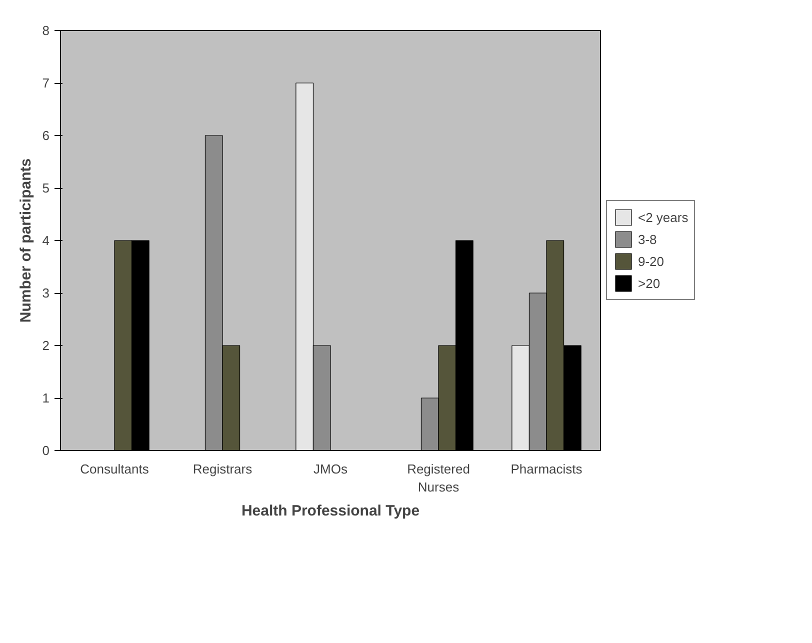 This screenshot has width=812, height=643. What do you see at coordinates (46, 345) in the screenshot?
I see `y-tick-label: 2` at bounding box center [46, 345].